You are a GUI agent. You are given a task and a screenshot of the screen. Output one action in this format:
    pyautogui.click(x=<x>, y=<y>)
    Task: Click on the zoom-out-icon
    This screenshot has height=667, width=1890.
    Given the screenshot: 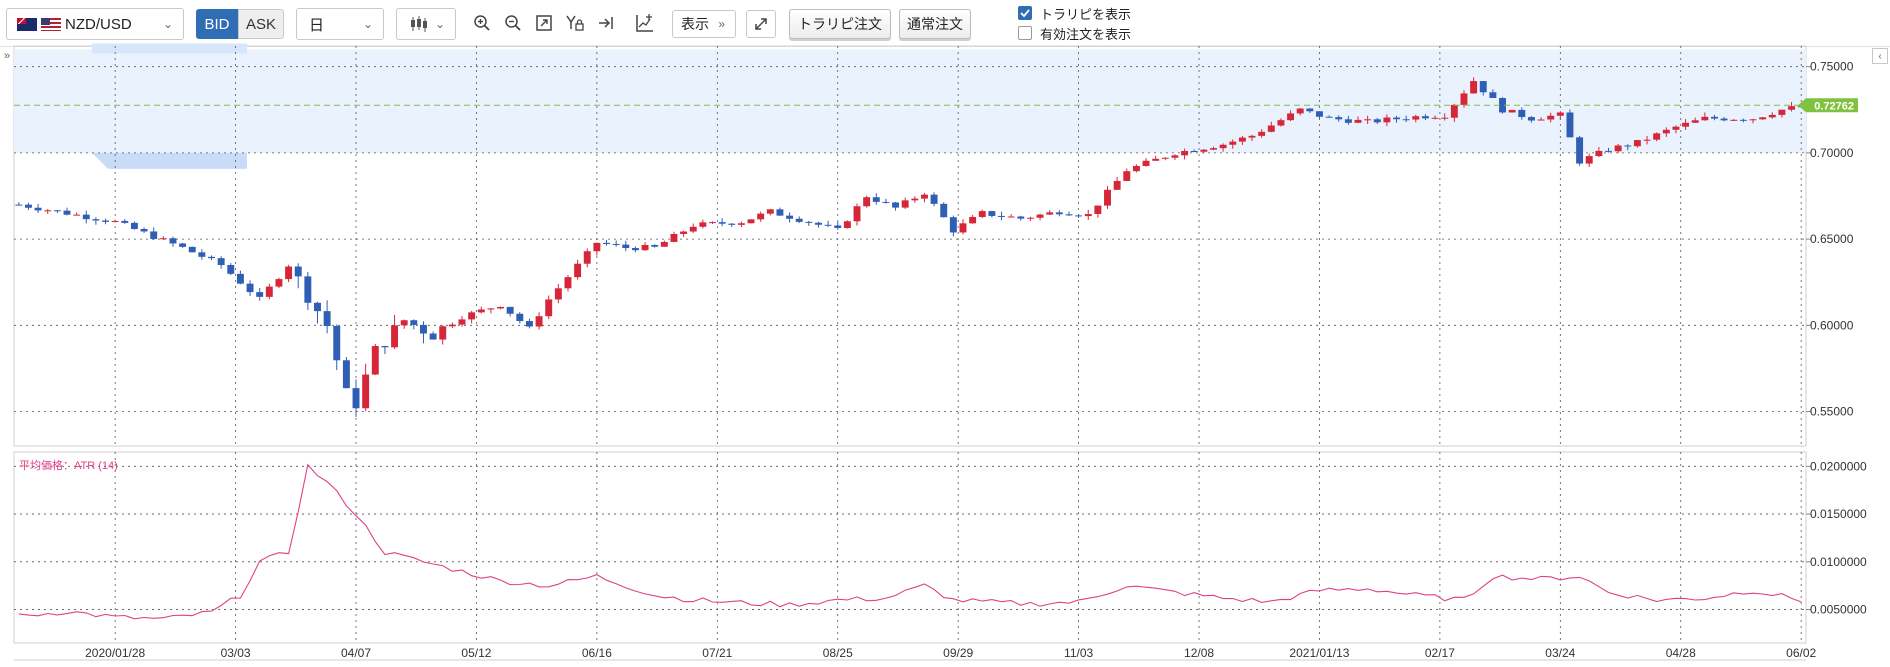 What is the action you would take?
    pyautogui.click(x=513, y=23)
    